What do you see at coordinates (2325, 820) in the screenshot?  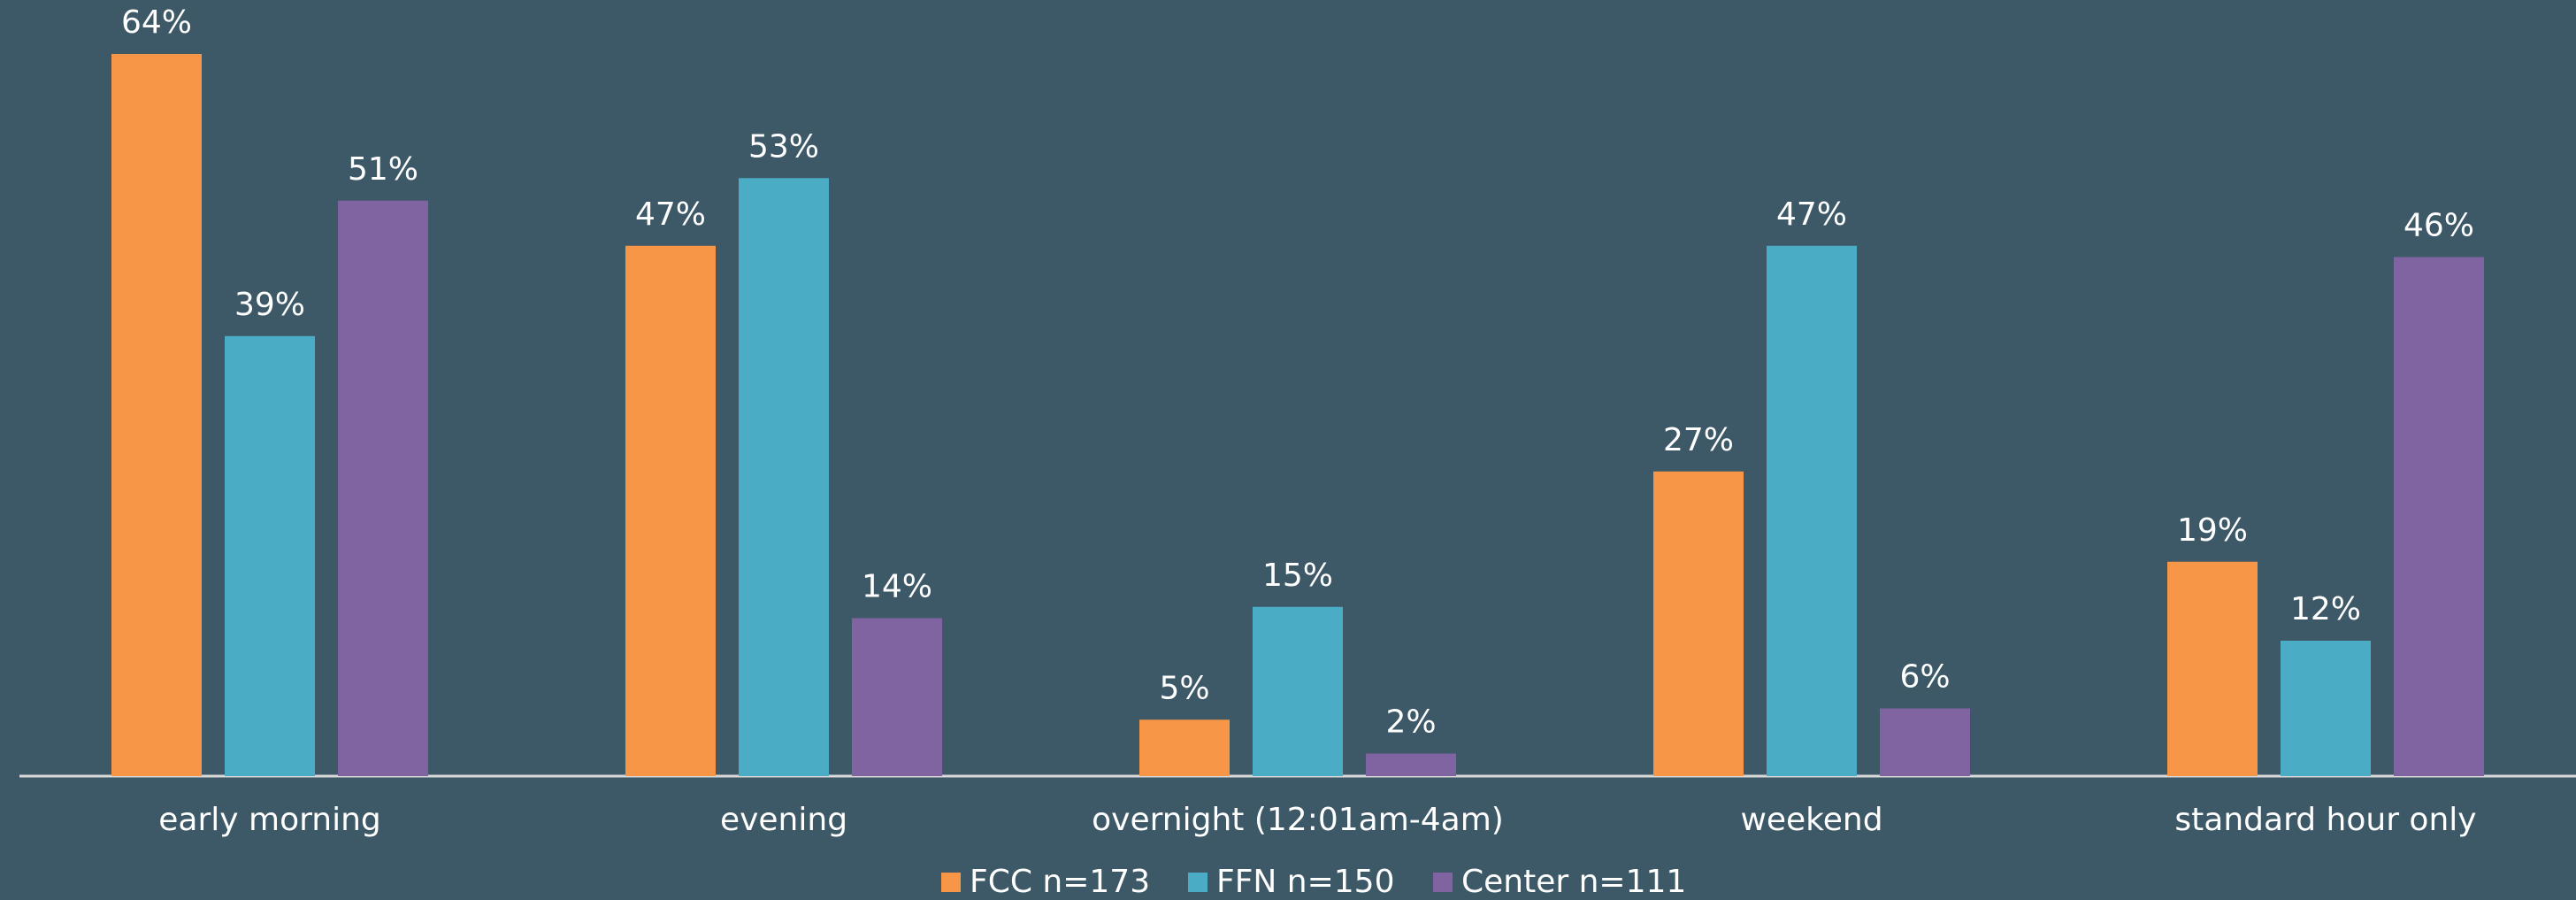 I see `x-tick-label: standard hour only` at bounding box center [2325, 820].